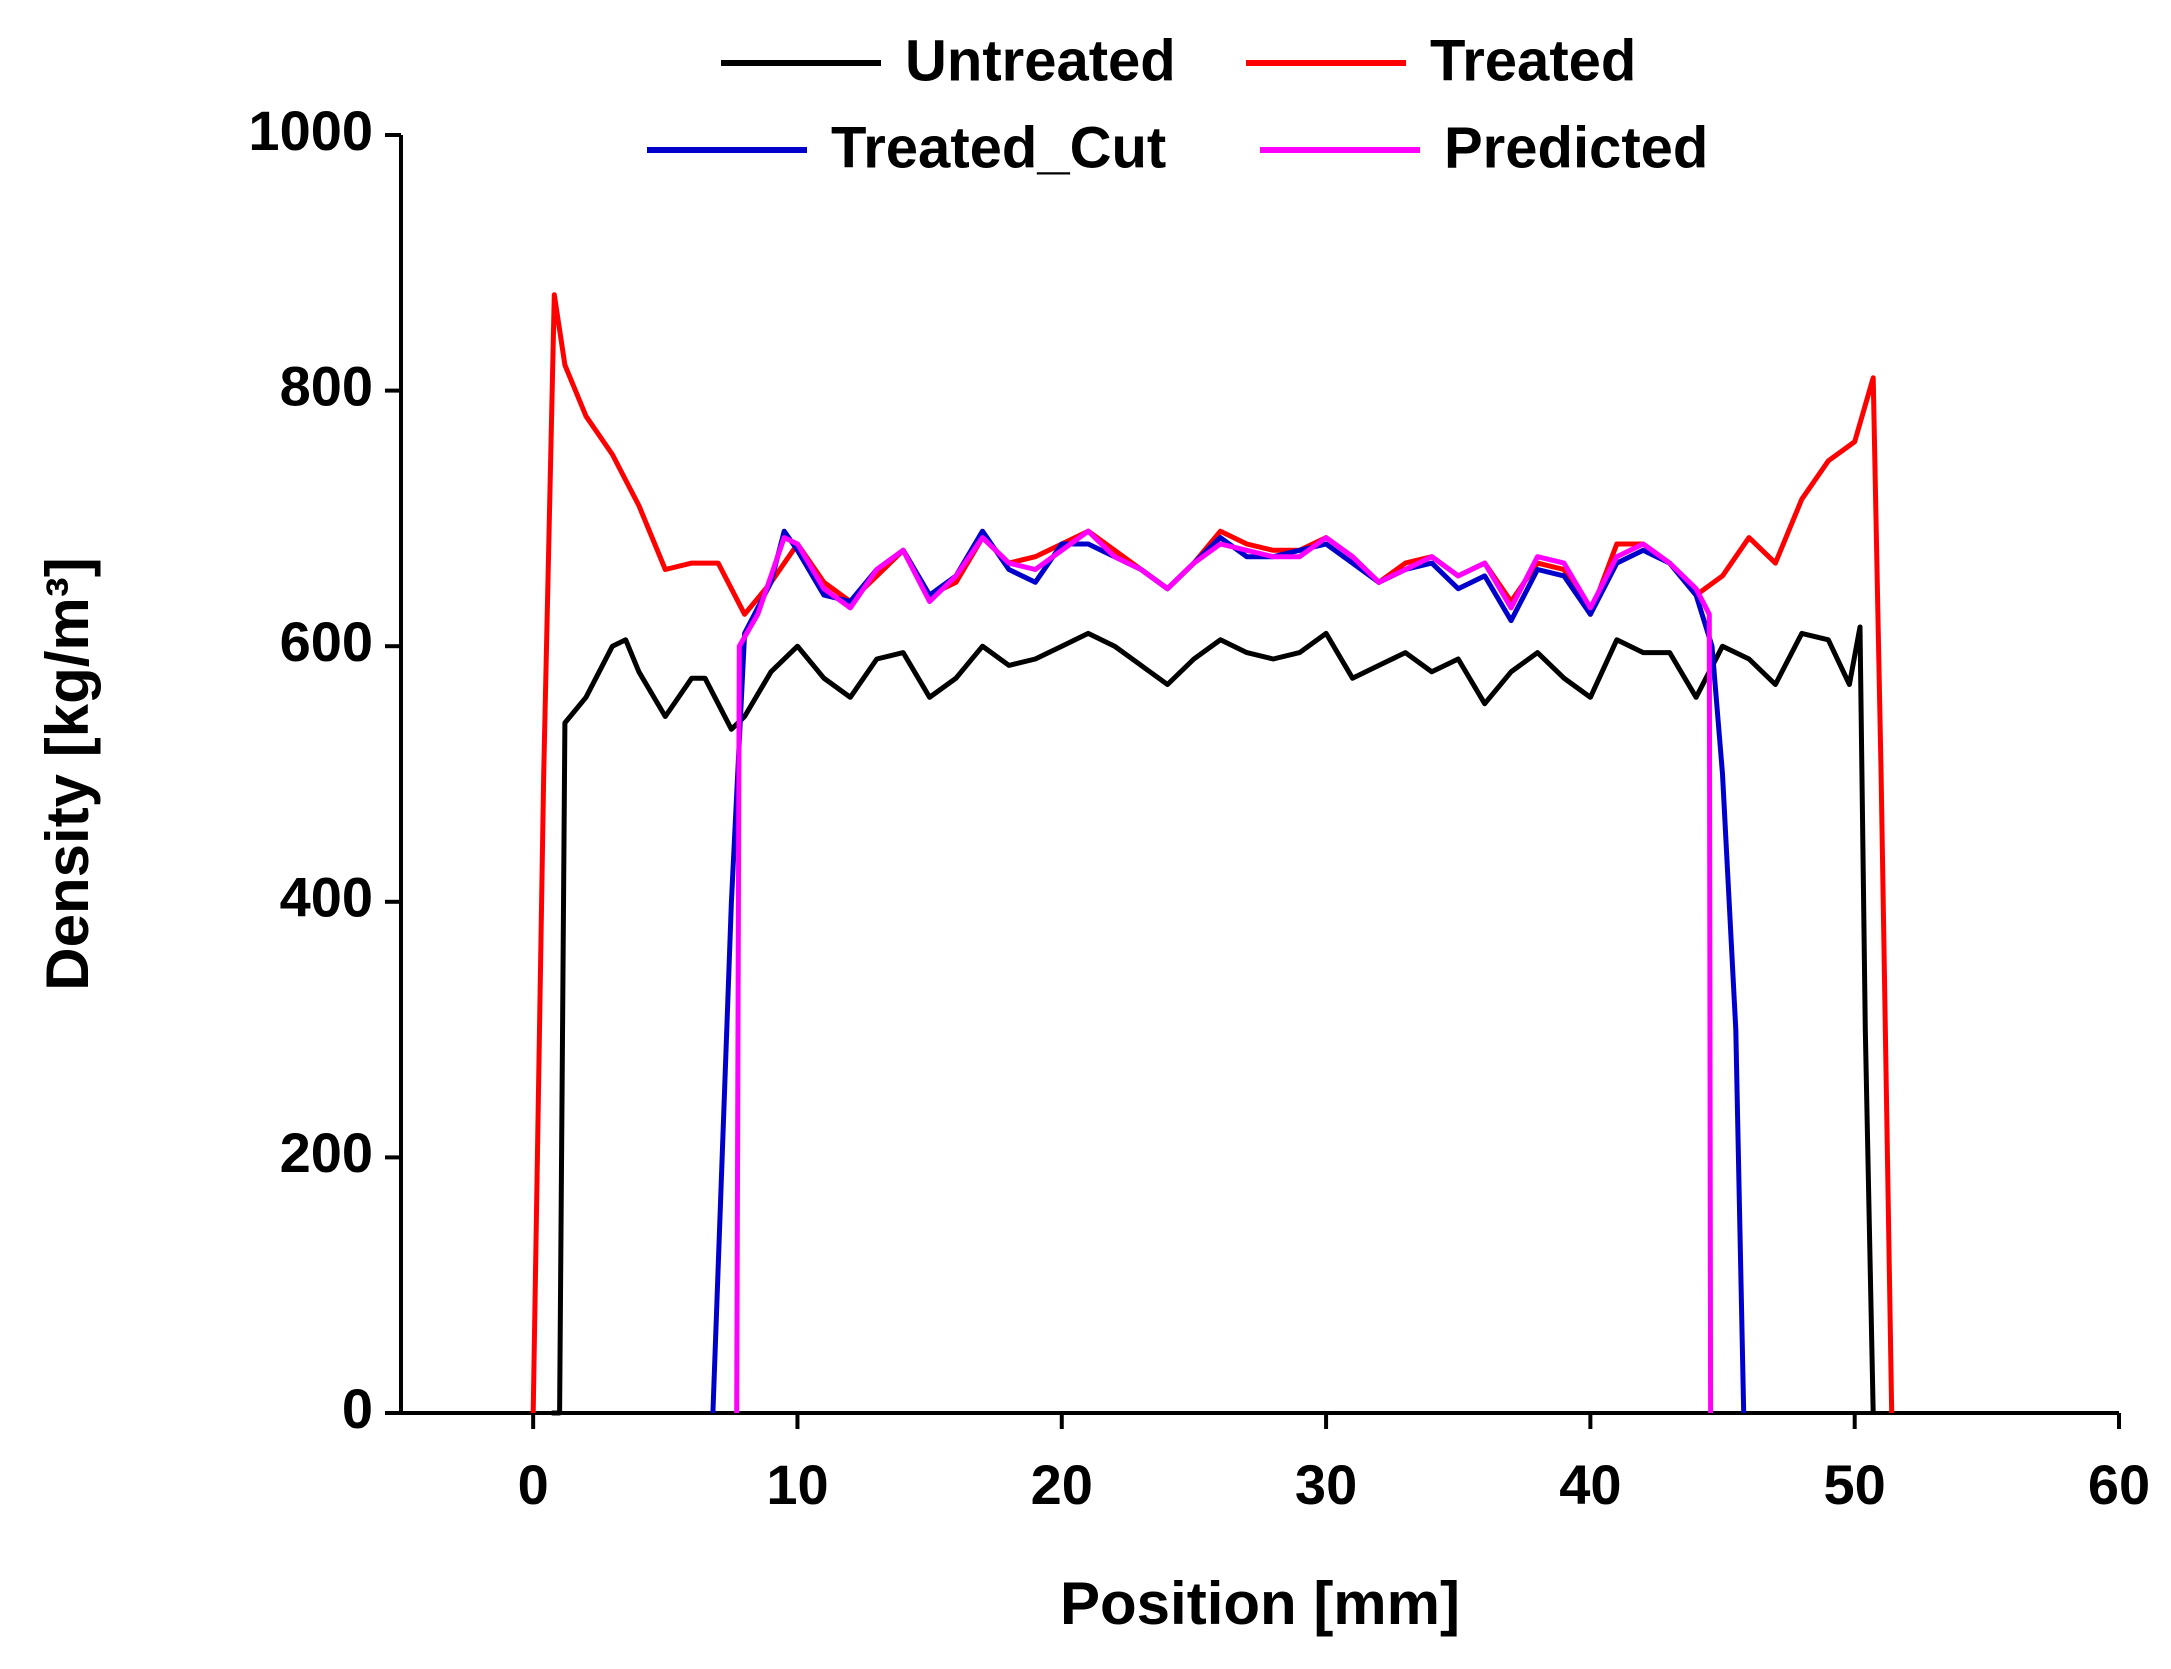 The height and width of the screenshot is (1669, 2171). What do you see at coordinates (1326, 1484) in the screenshot?
I see `x-tick-label: 30` at bounding box center [1326, 1484].